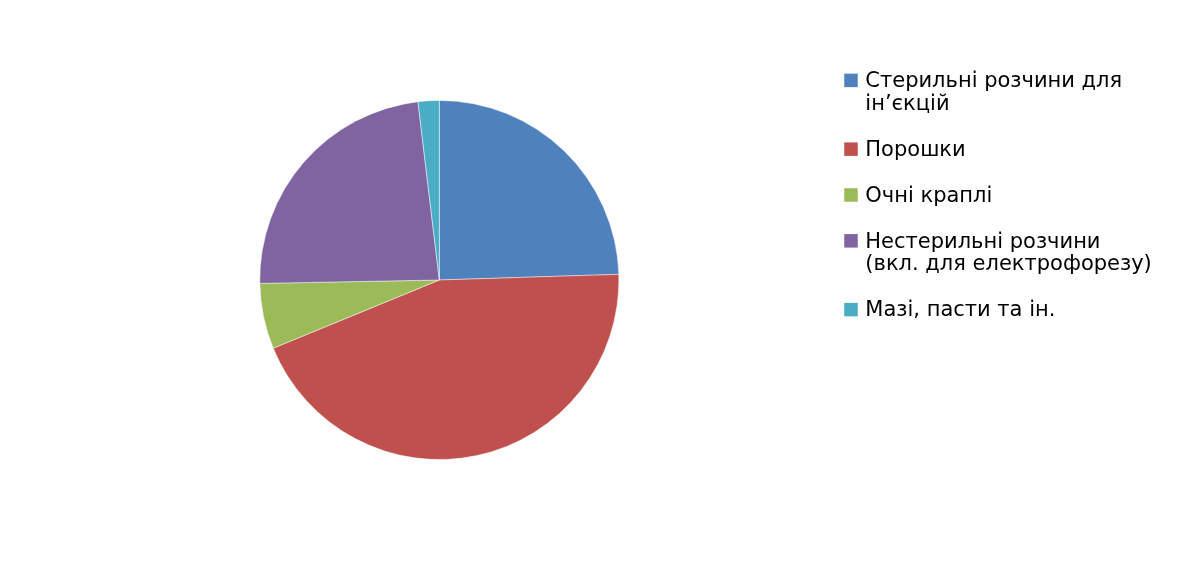  Describe the element at coordinates (1008, 251) in the screenshot. I see `legend-label: Нестерильні розчини (вкл. для електрофорезу)` at that location.